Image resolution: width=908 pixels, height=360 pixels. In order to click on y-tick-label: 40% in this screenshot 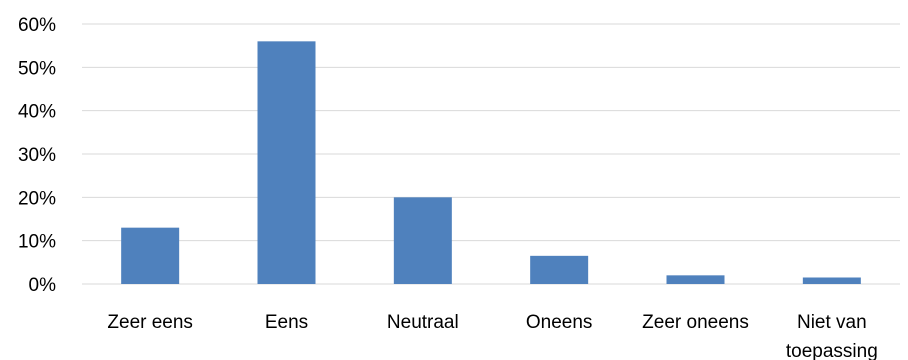, I will do `click(37, 112)`.